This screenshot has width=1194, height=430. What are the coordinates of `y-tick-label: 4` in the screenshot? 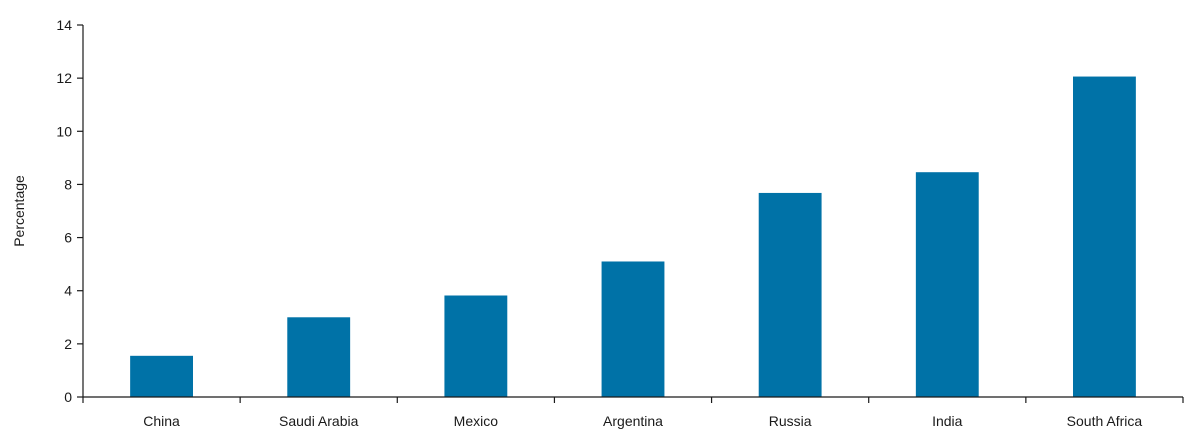 It's located at (68, 291).